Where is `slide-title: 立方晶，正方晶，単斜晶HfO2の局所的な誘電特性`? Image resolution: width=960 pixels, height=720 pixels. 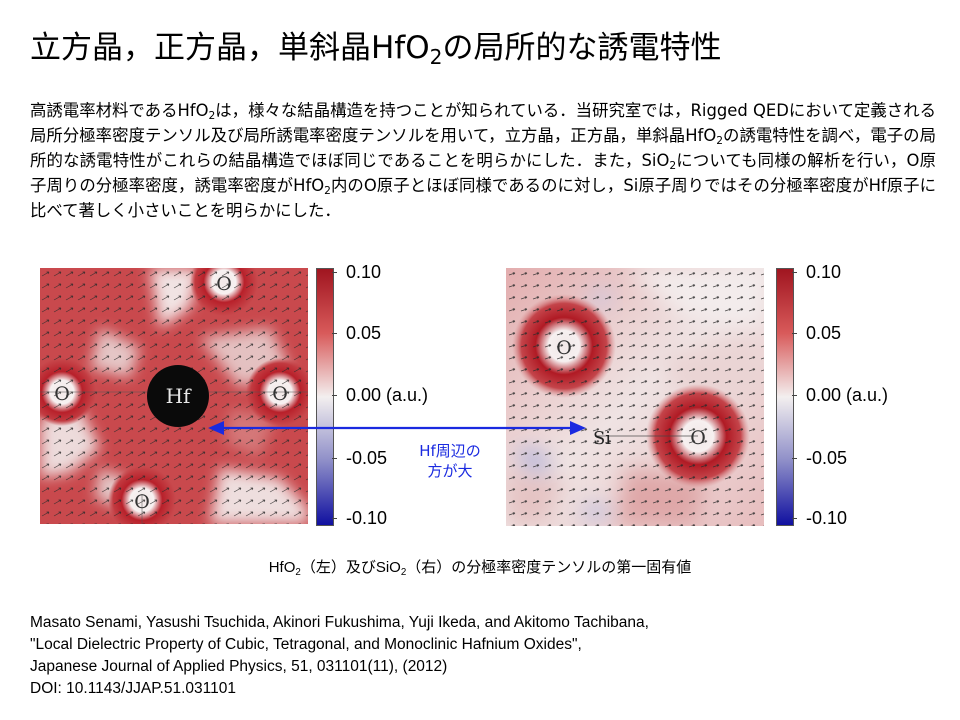 slide-title: 立方晶，正方晶，単斜晶HfO2の局所的な誘電特性 is located at coordinates (376, 50).